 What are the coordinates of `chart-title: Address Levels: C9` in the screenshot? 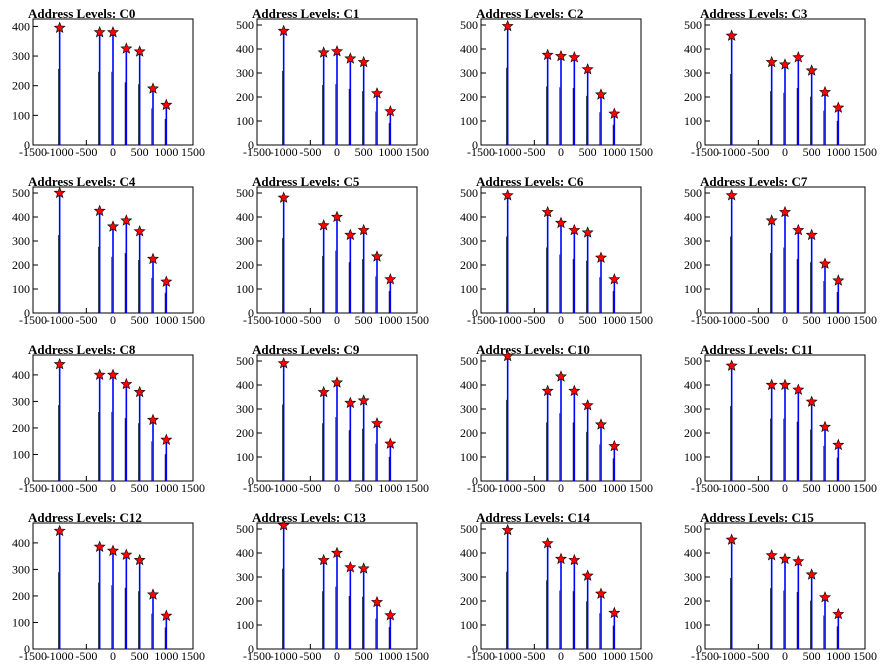 It's located at (306, 349).